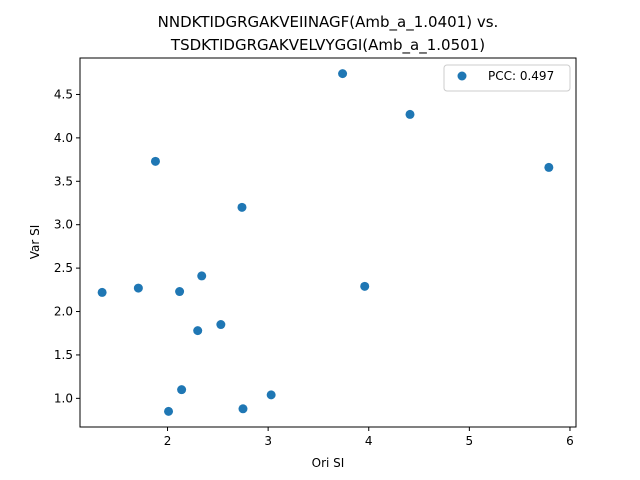  I want to click on chart-title-line-2: TSDKTIDGRGAKVELVYGGI(Amb_a_1.0501), so click(327, 45).